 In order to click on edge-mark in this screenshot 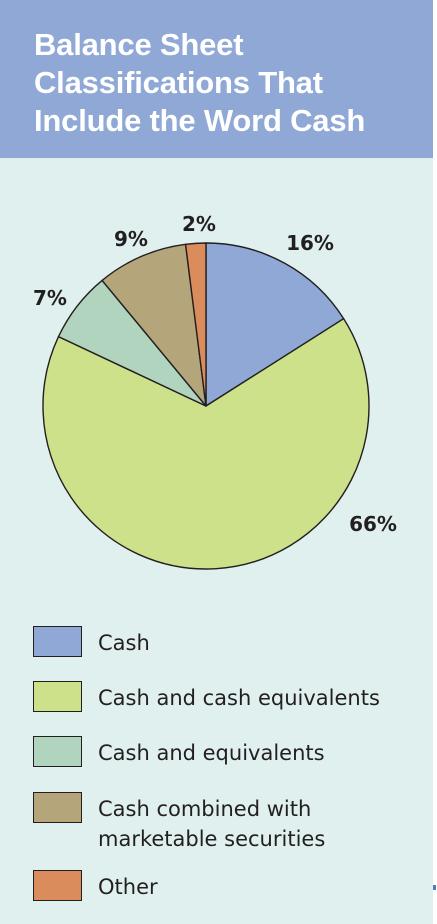, I will do `click(434, 887)`.